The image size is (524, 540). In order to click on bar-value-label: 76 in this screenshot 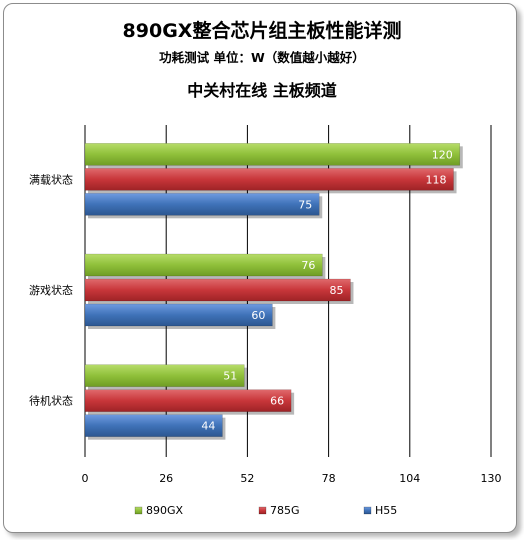, I will do `click(308, 265)`.